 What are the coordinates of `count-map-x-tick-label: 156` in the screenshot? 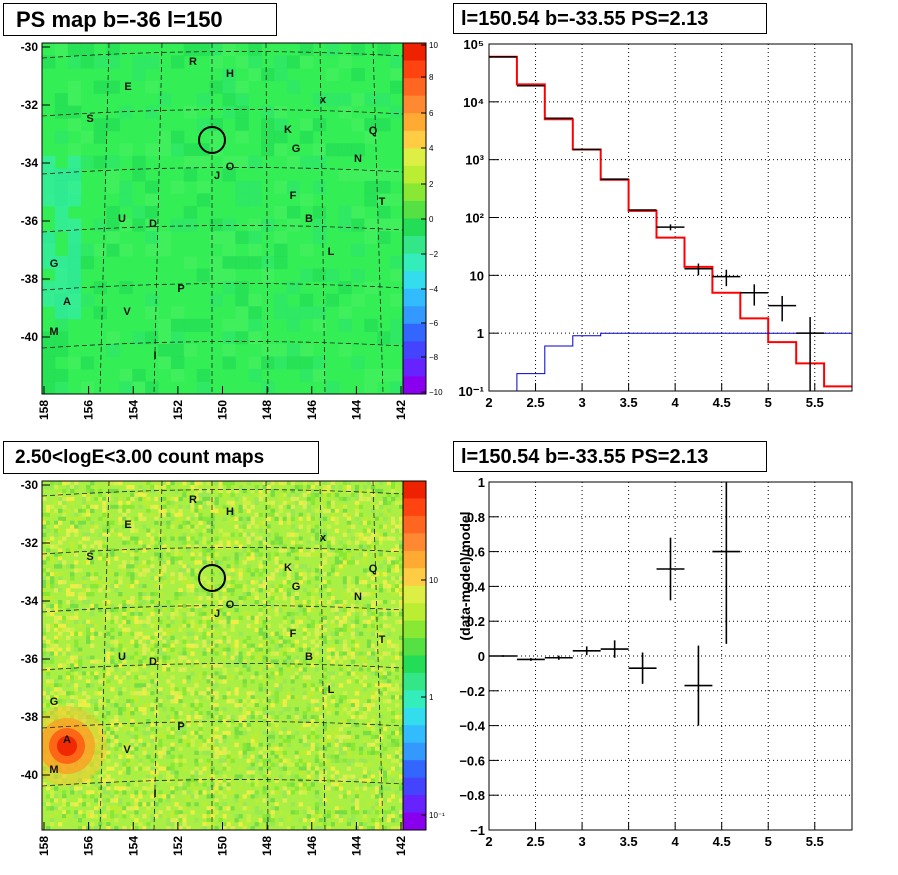 It's located at (89, 846).